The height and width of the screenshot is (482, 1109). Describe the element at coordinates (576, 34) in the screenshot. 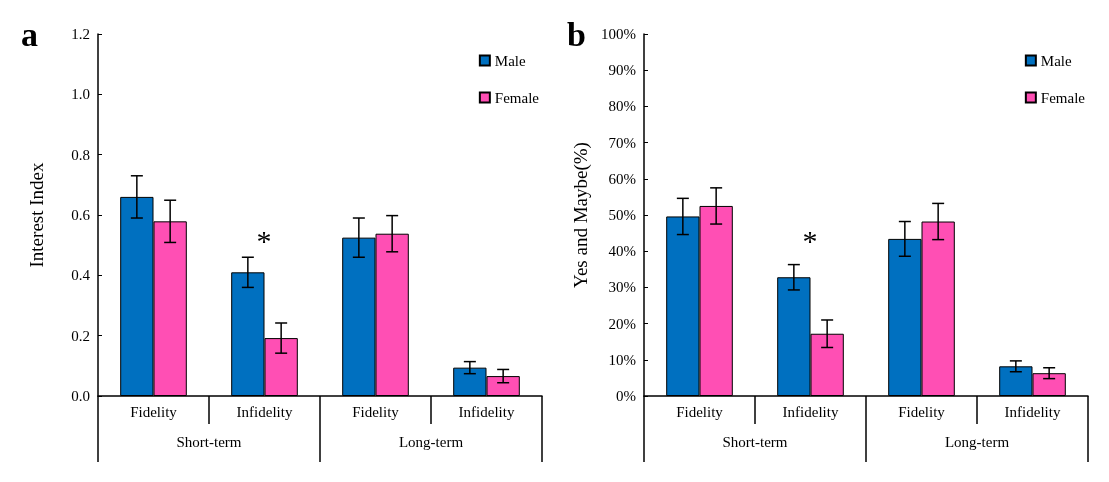

I see `chart-title: b` at that location.